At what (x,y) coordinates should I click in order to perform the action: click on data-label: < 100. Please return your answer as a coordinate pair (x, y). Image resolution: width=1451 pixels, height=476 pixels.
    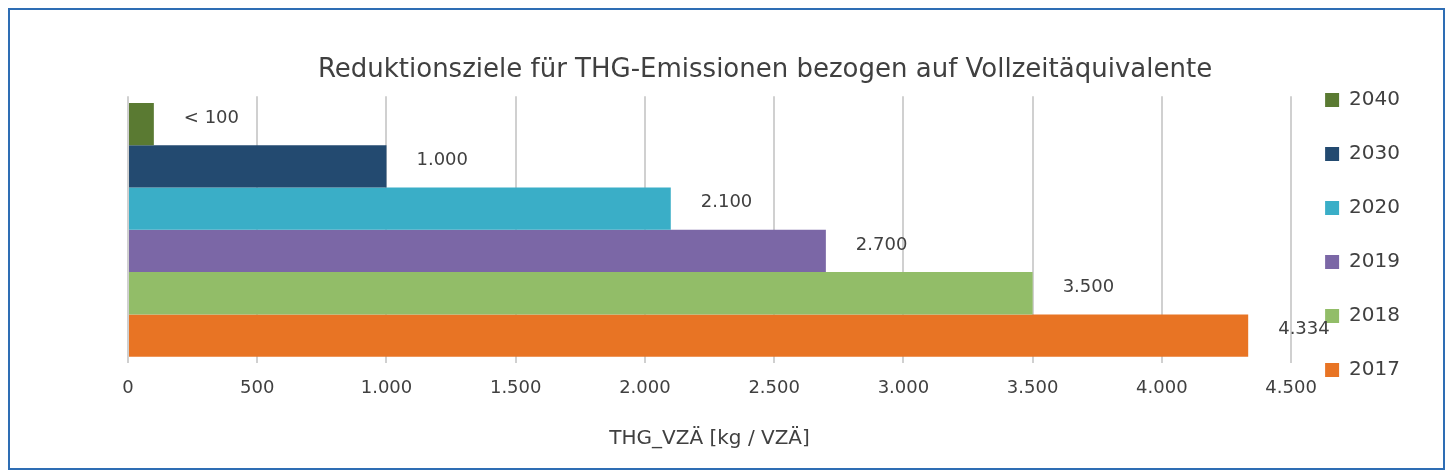
    Looking at the image, I should click on (211, 116).